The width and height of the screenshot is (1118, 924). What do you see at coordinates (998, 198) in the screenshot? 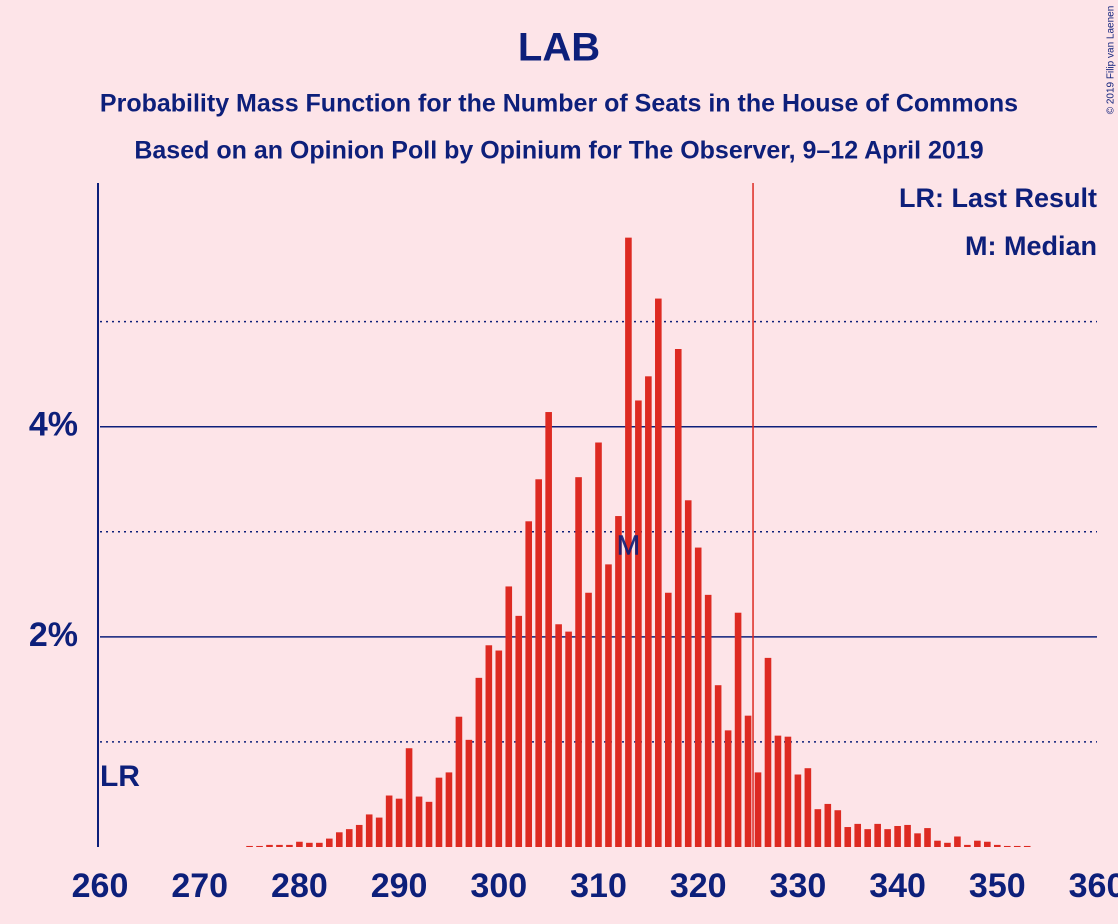
I see `legend-entry: LR: Last Result` at bounding box center [998, 198].